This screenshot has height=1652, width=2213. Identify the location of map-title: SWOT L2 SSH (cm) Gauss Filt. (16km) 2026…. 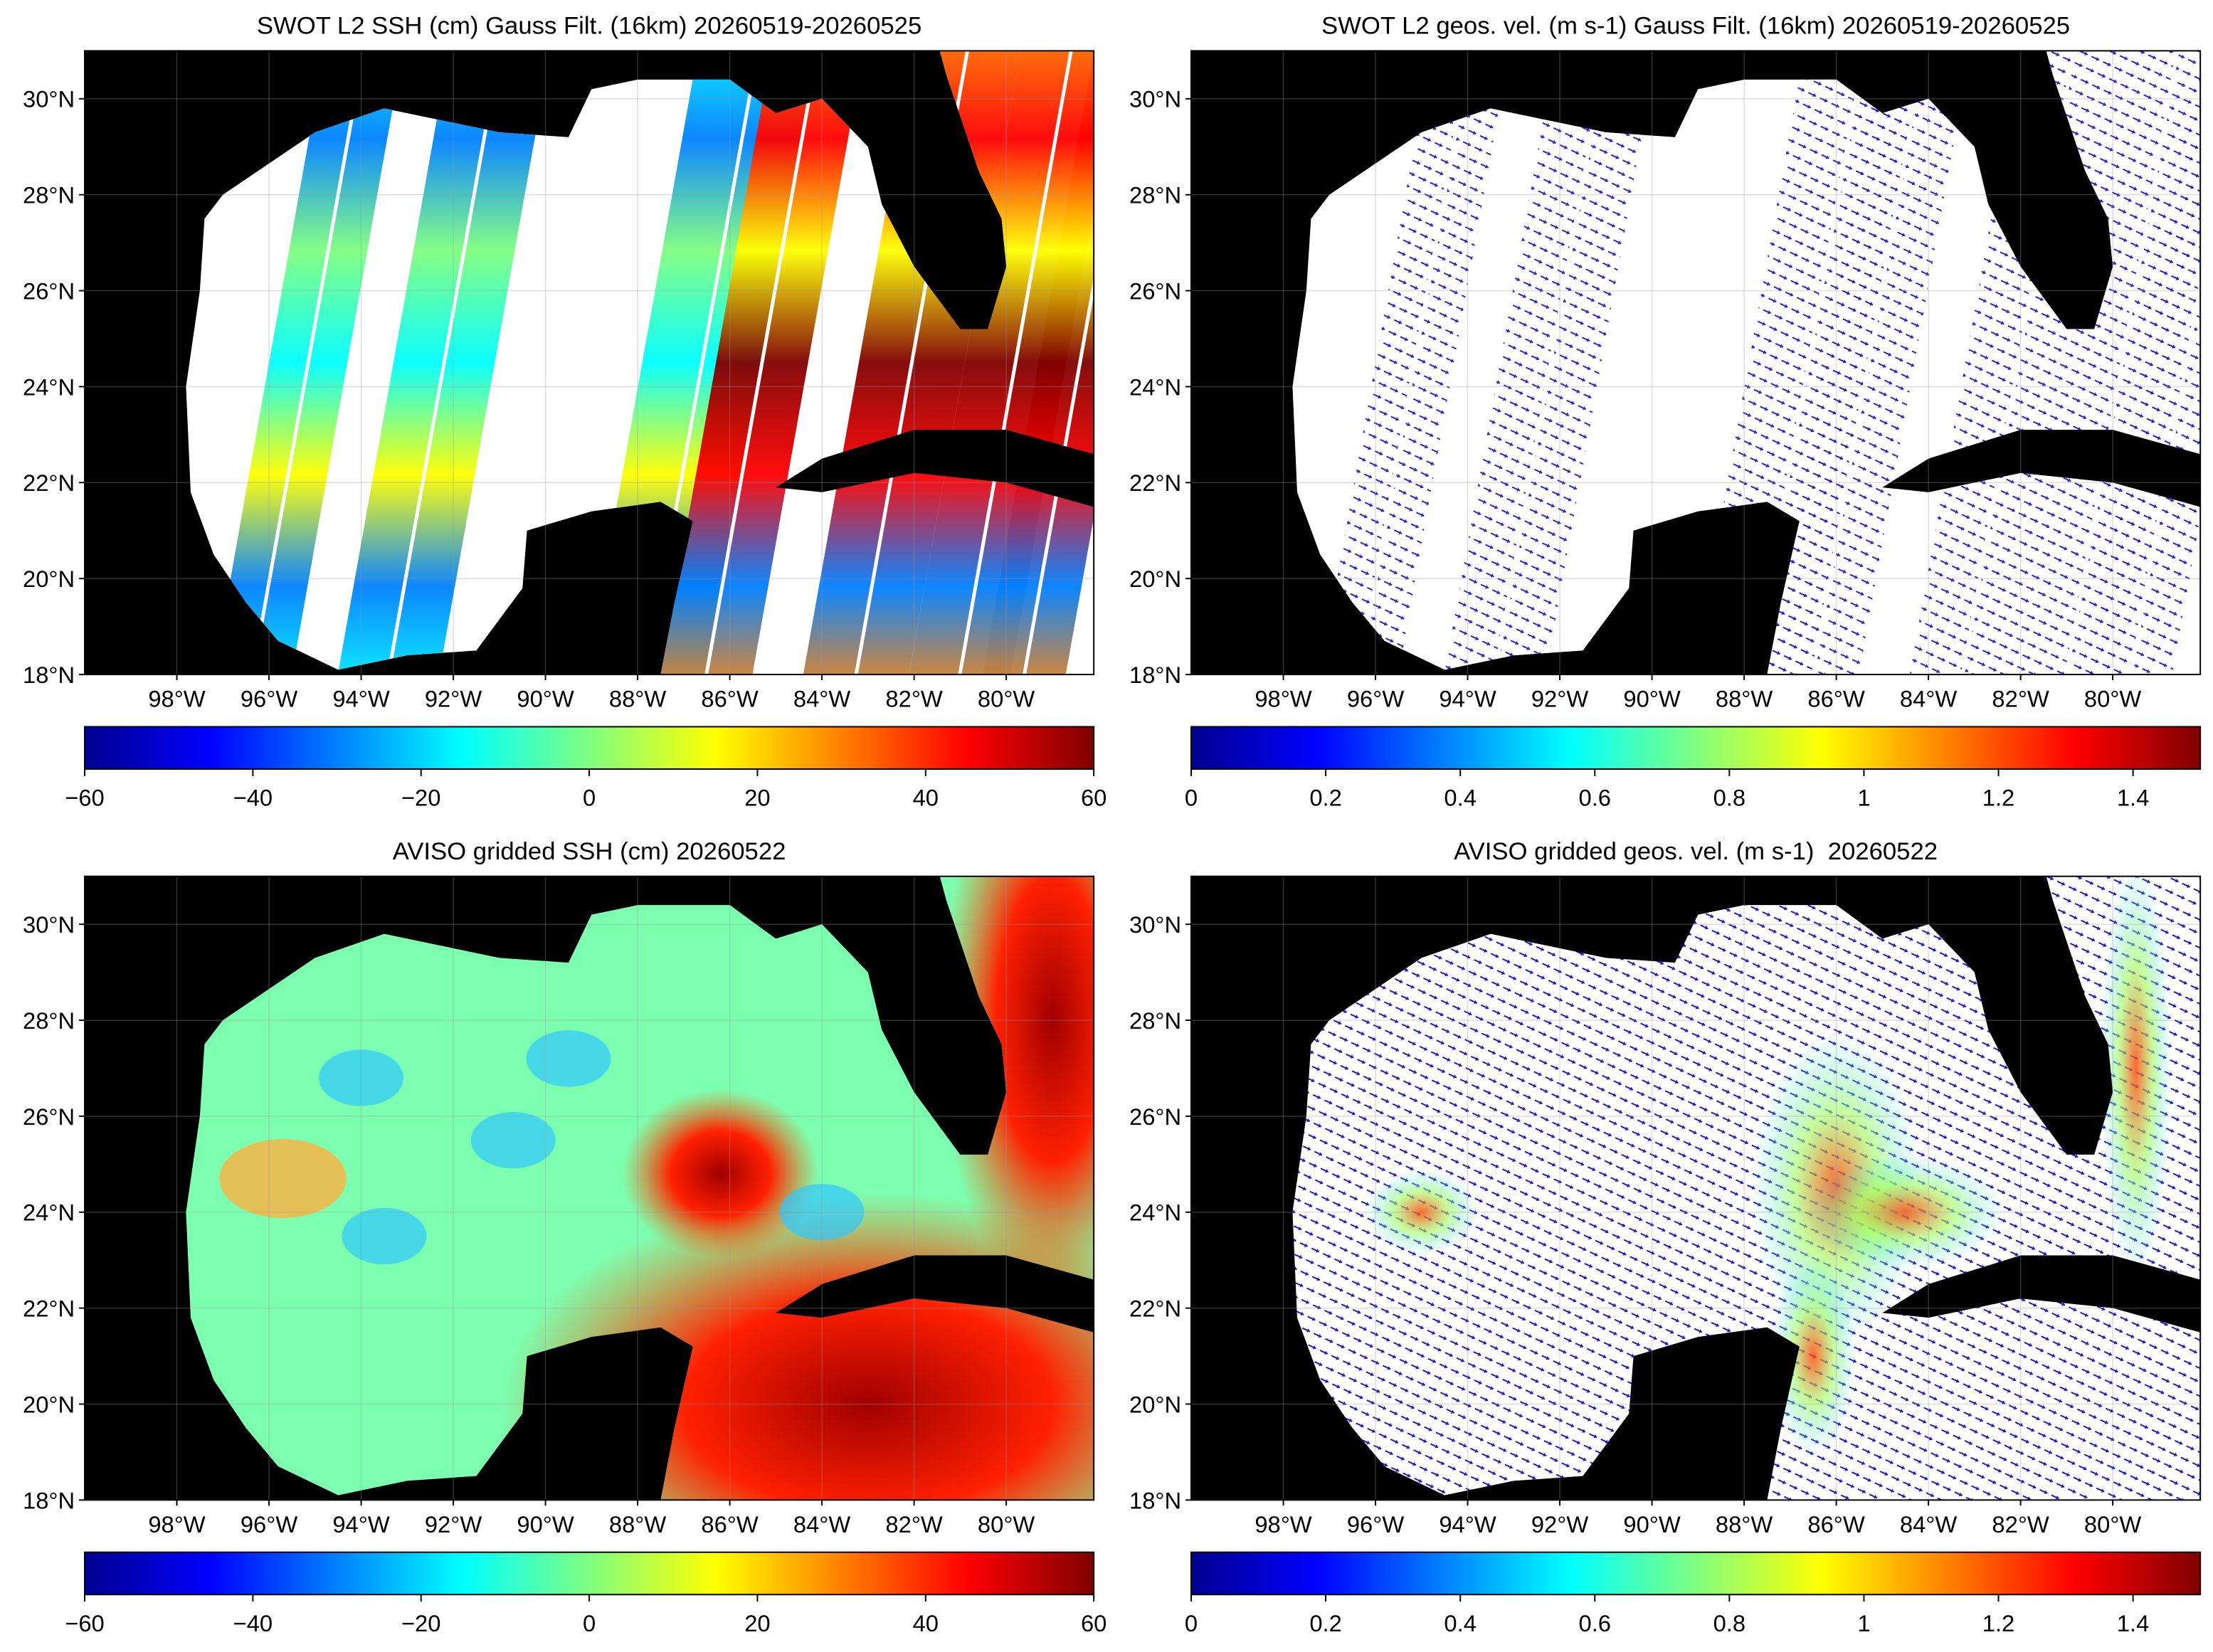
(589, 26).